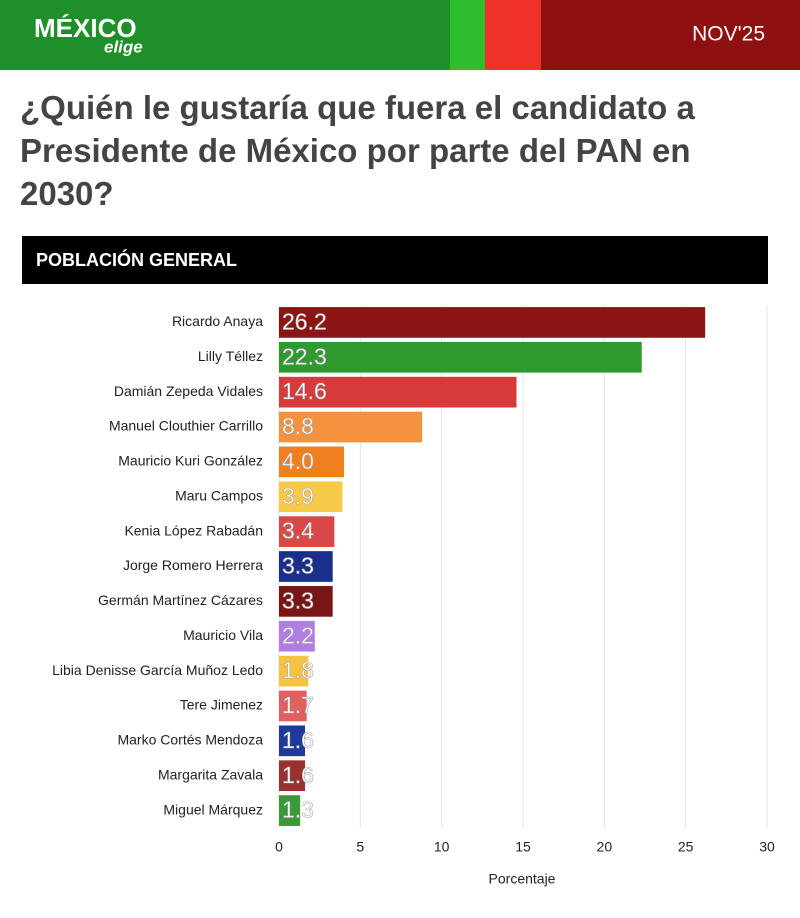 This screenshot has height=918, width=800. What do you see at coordinates (298, 705) in the screenshot?
I see `value-label: 1.7` at bounding box center [298, 705].